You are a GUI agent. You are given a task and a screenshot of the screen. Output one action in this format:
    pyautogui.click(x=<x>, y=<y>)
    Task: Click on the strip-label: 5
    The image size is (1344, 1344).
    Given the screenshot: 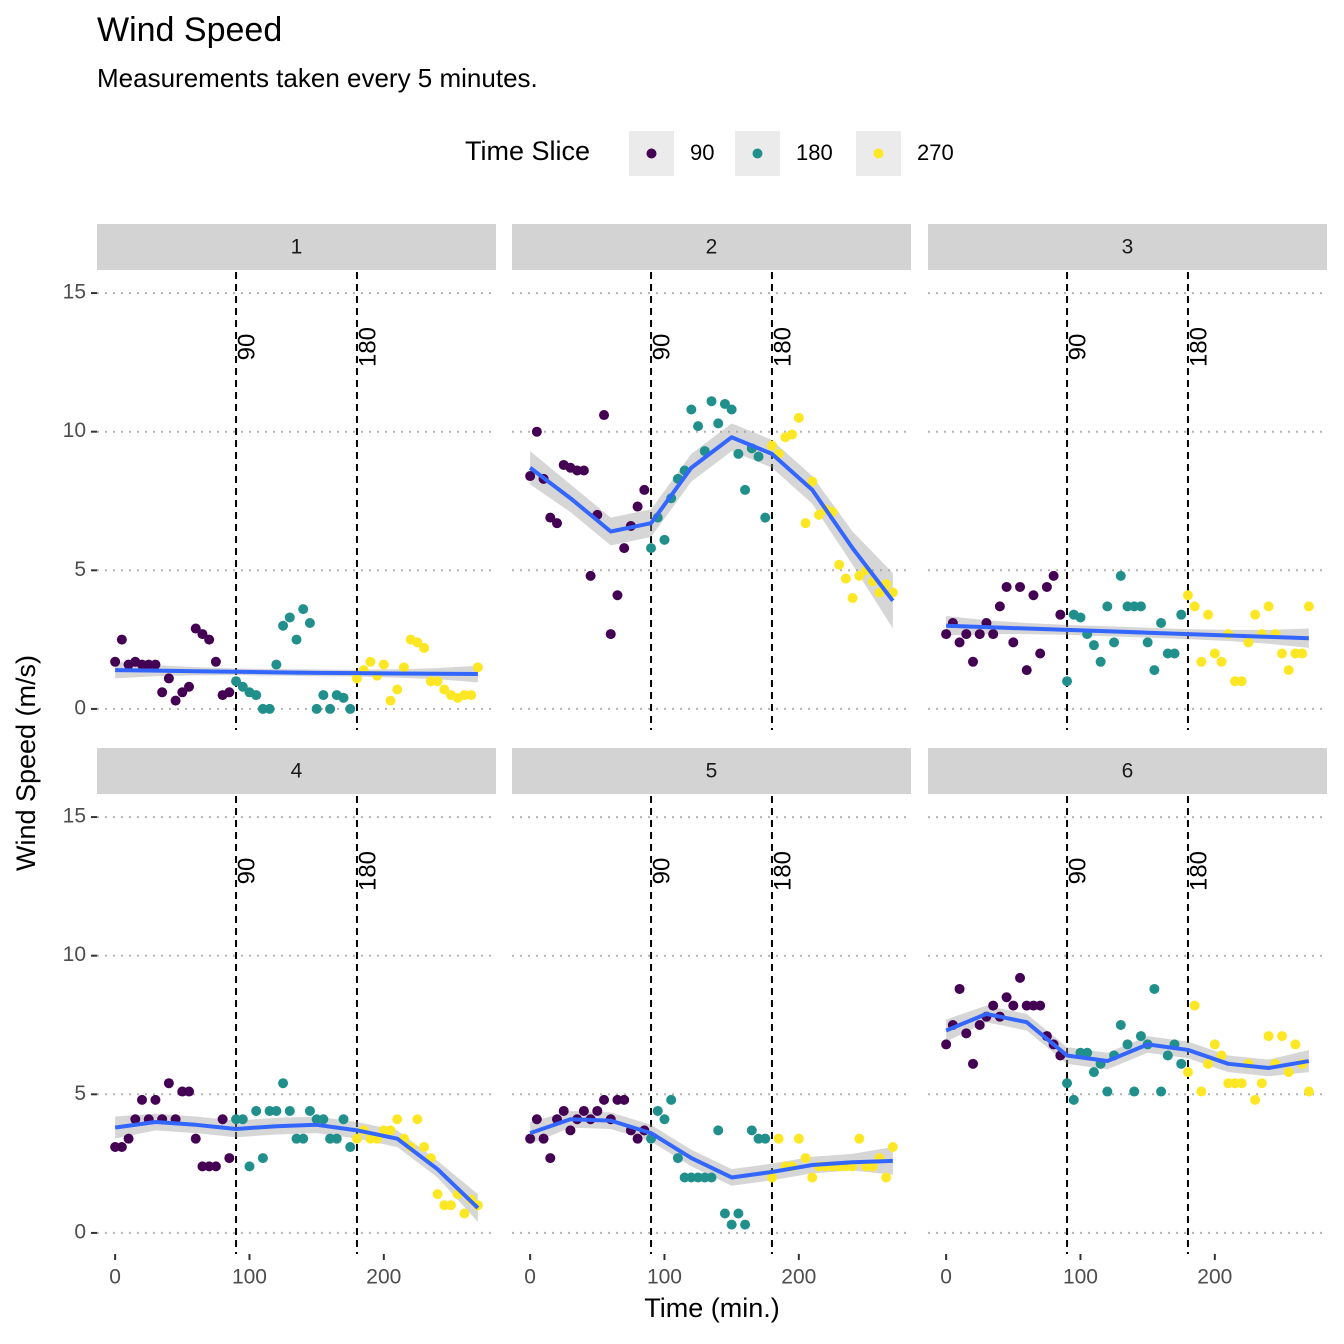 What is the action you would take?
    pyautogui.click(x=712, y=771)
    